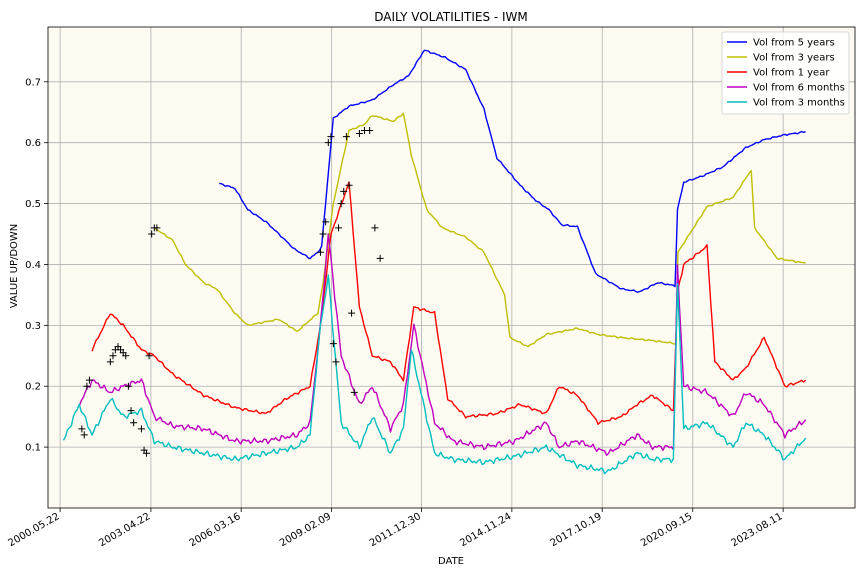  I want to click on chart-title: DAILY VOLATILITIES - IWM, so click(451, 17).